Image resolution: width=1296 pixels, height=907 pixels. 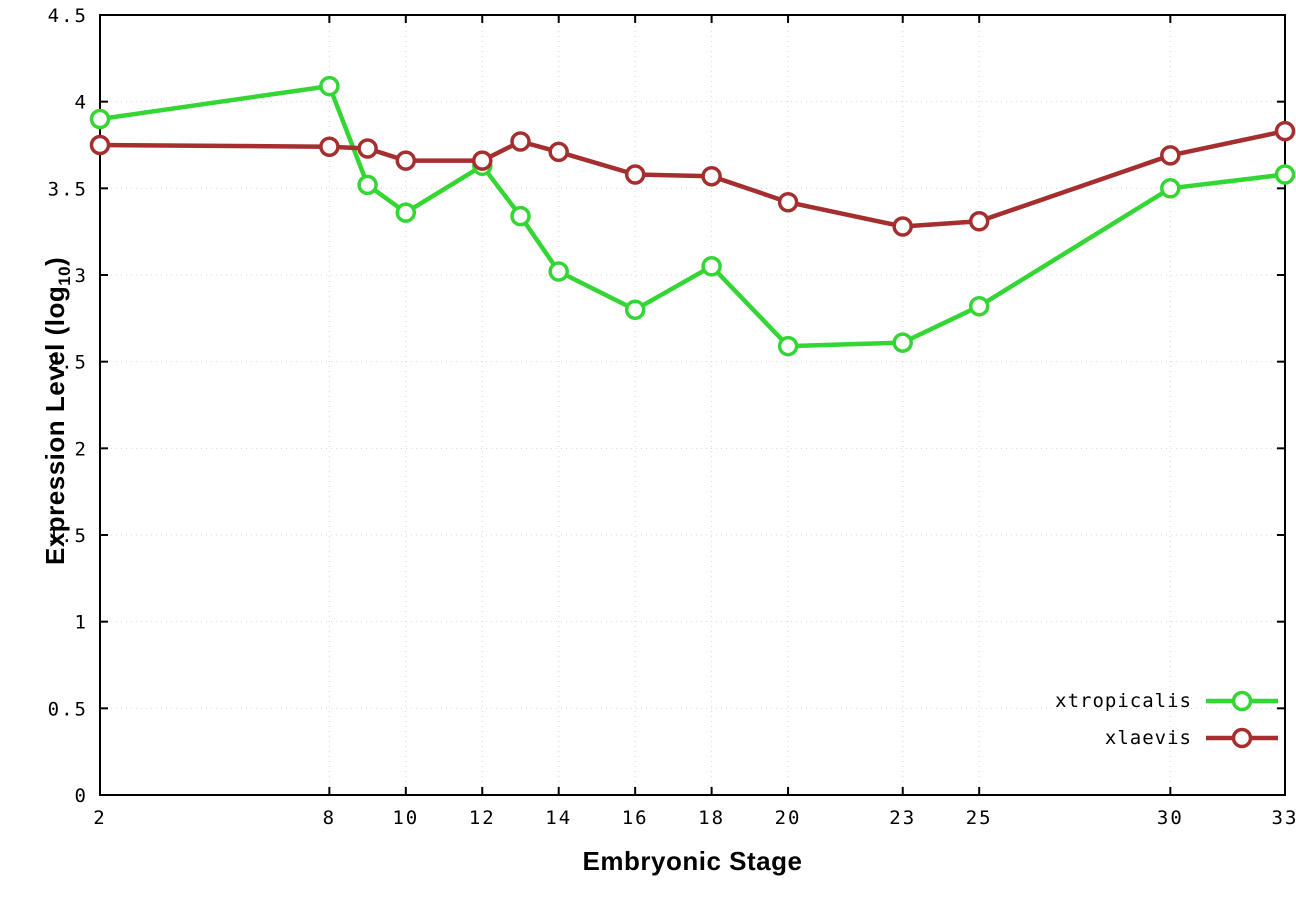 What do you see at coordinates (692, 861) in the screenshot?
I see `x-axis-label: Embryonic Stage` at bounding box center [692, 861].